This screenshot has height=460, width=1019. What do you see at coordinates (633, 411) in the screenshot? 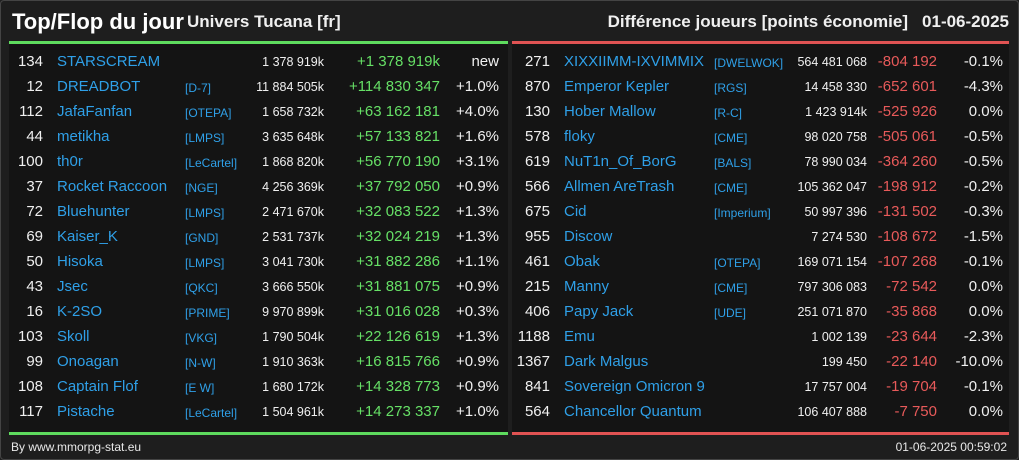
I see `player-name-link: Chancellor Quantum` at bounding box center [633, 411].